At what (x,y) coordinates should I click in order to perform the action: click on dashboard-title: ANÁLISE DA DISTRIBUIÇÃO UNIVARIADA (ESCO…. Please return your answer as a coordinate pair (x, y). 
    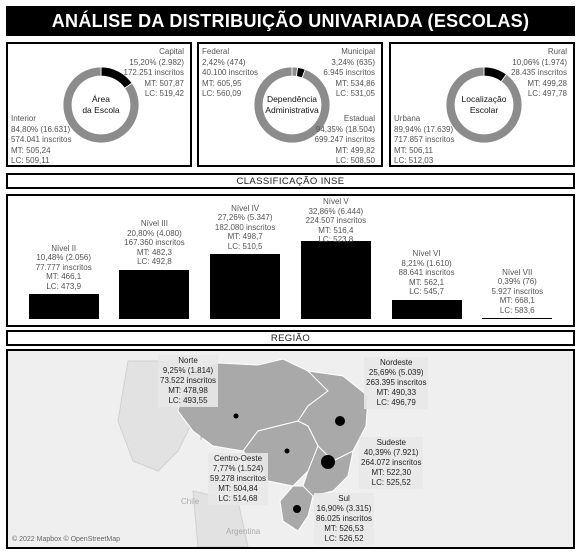
    Looking at the image, I should click on (290, 20).